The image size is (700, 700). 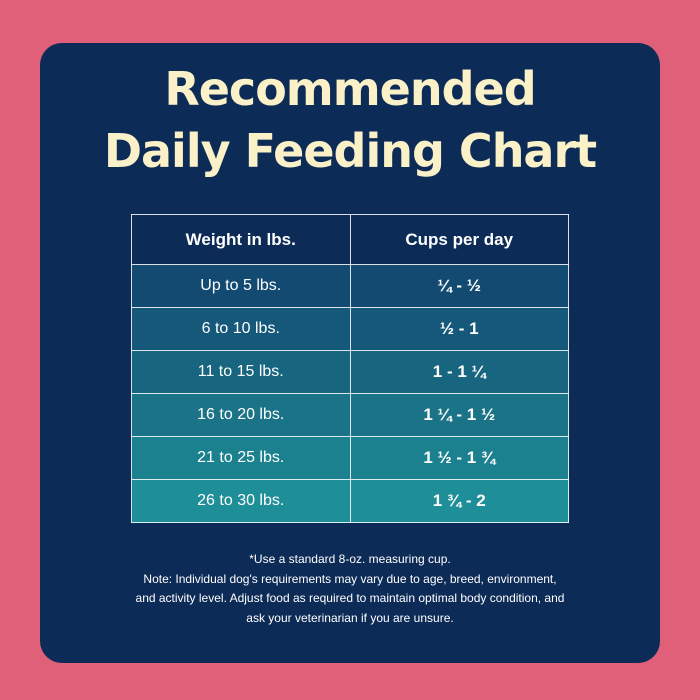 I want to click on column-header-weight: Weight in lbs., so click(x=241, y=239).